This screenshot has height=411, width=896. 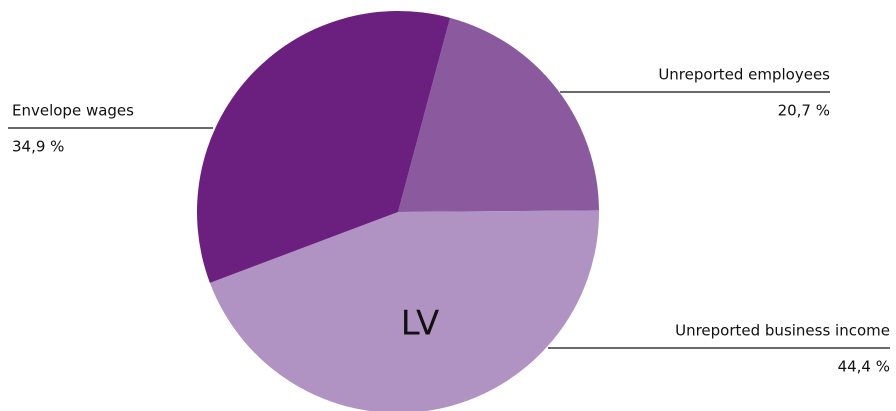 I want to click on legend-label: Envelope wages, so click(x=73, y=111).